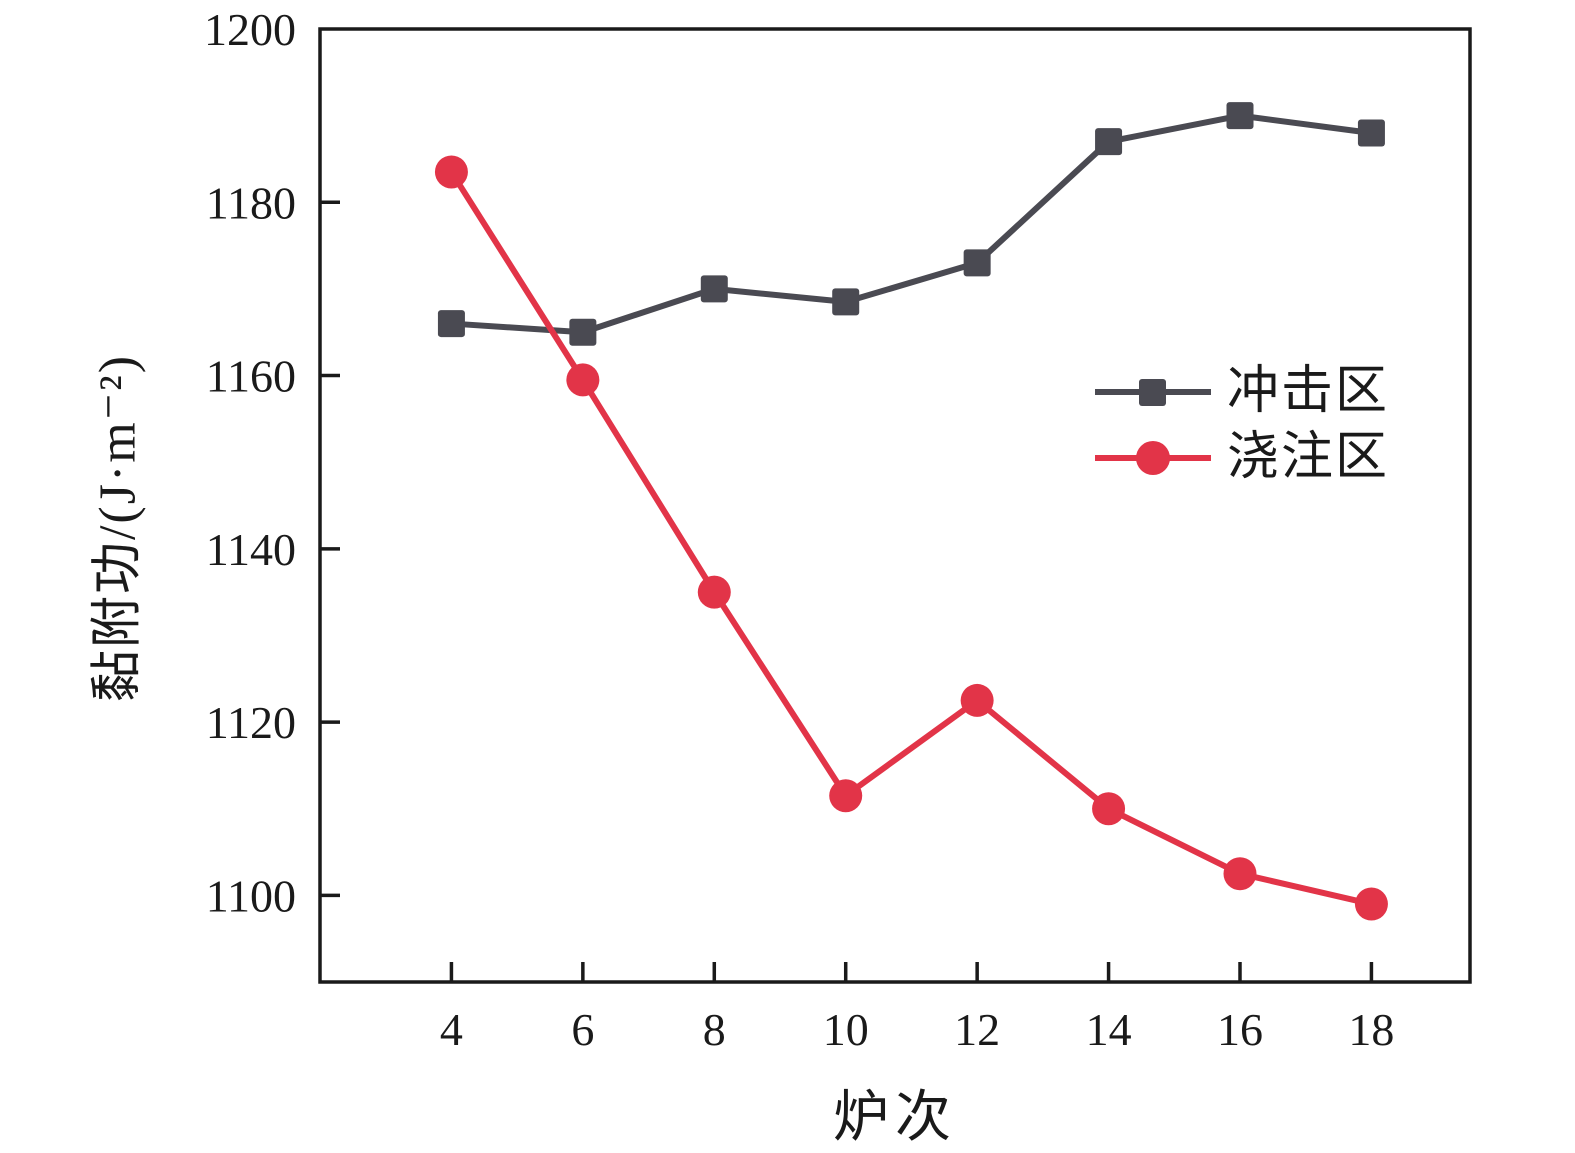  Describe the element at coordinates (250, 29) in the screenshot. I see `y-tick-label: 1200` at that location.